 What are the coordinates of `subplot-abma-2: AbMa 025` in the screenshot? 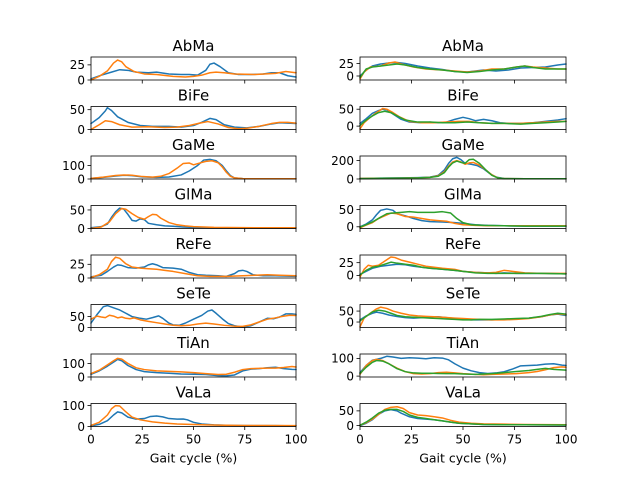 It's located at (453, 60).